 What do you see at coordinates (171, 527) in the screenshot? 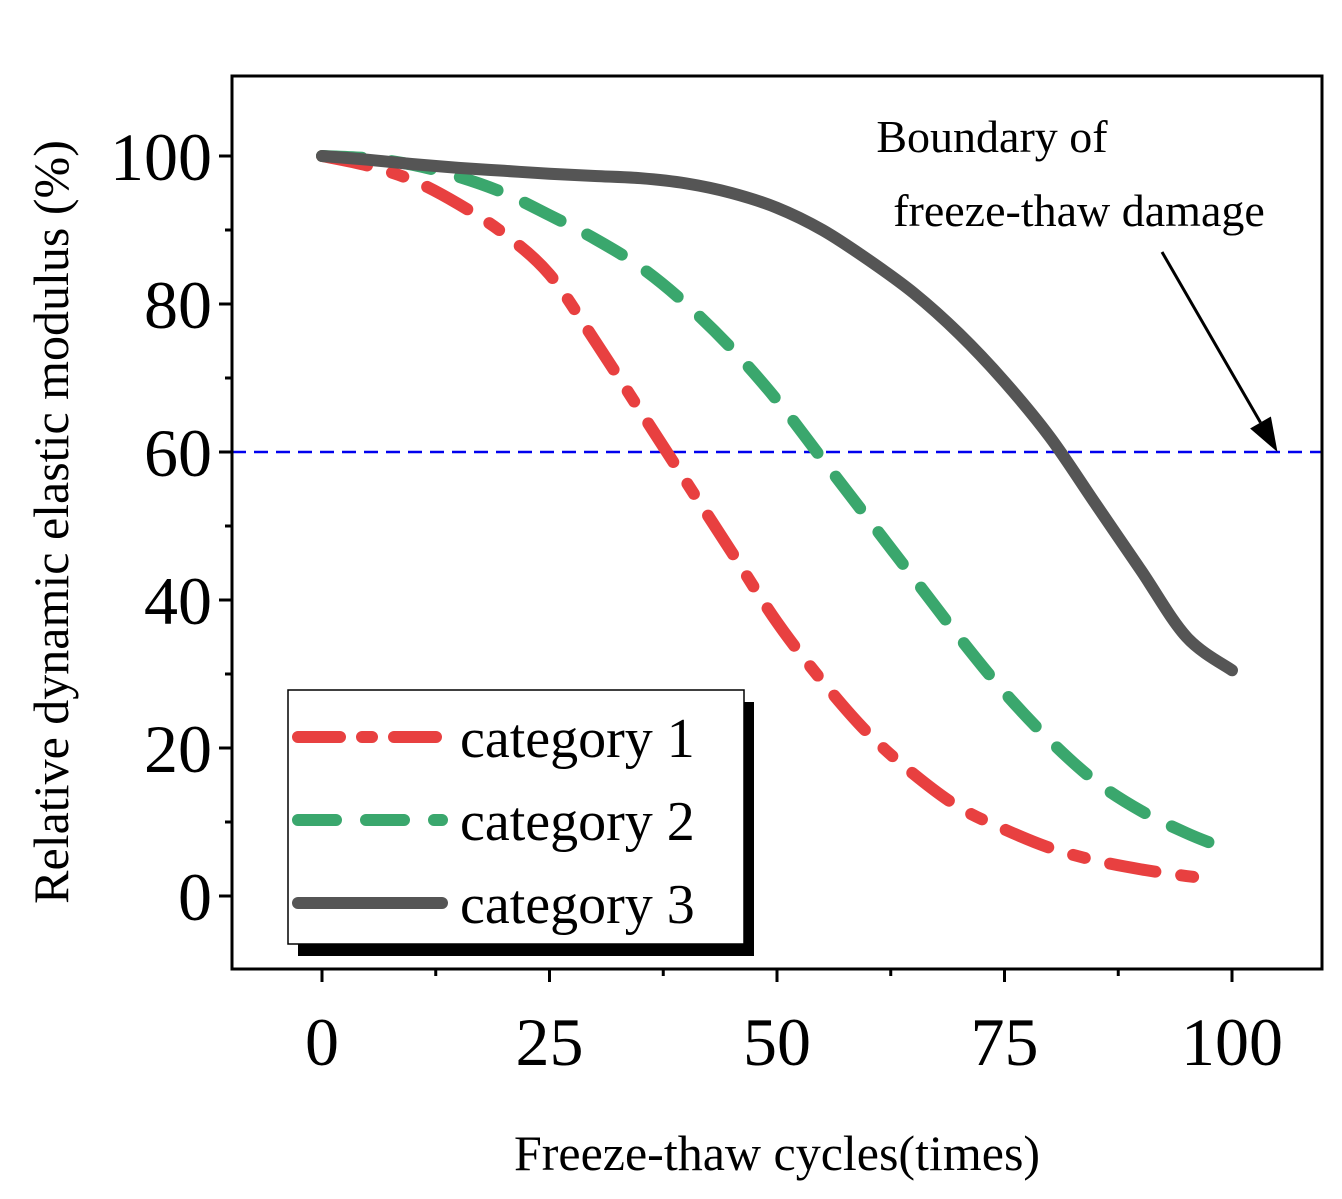
I see `y-axis: 0 20 40 60 80 100` at bounding box center [171, 527].